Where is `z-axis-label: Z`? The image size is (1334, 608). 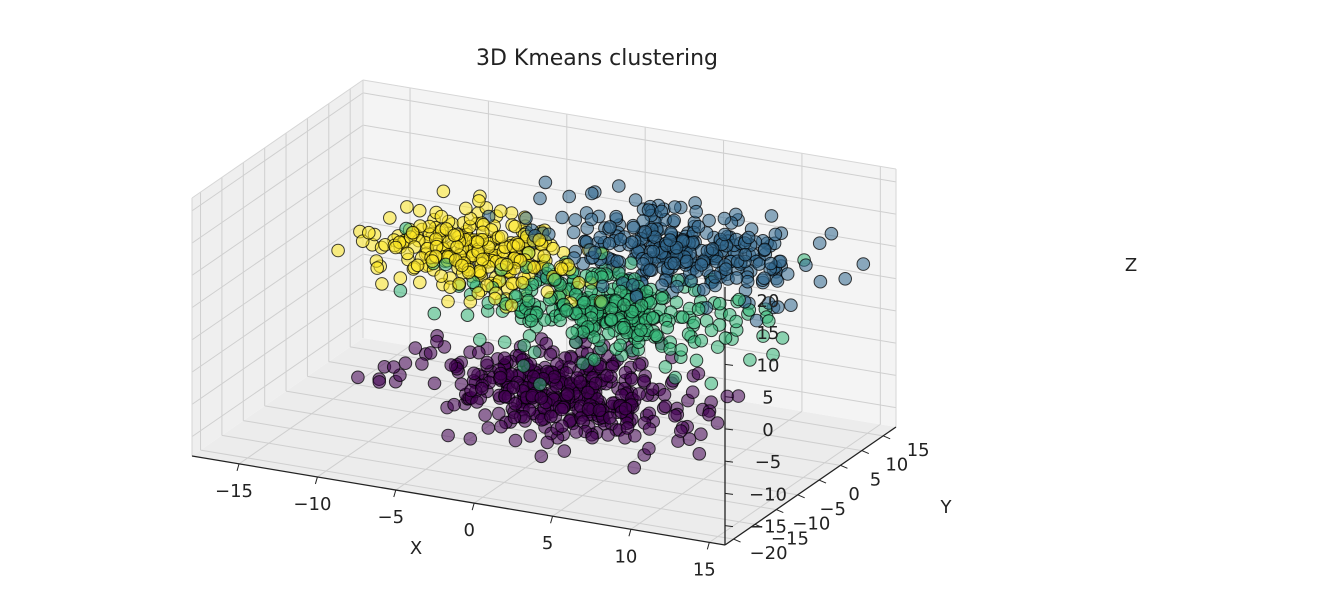
z-axis-label: Z is located at coordinates (1131, 265).